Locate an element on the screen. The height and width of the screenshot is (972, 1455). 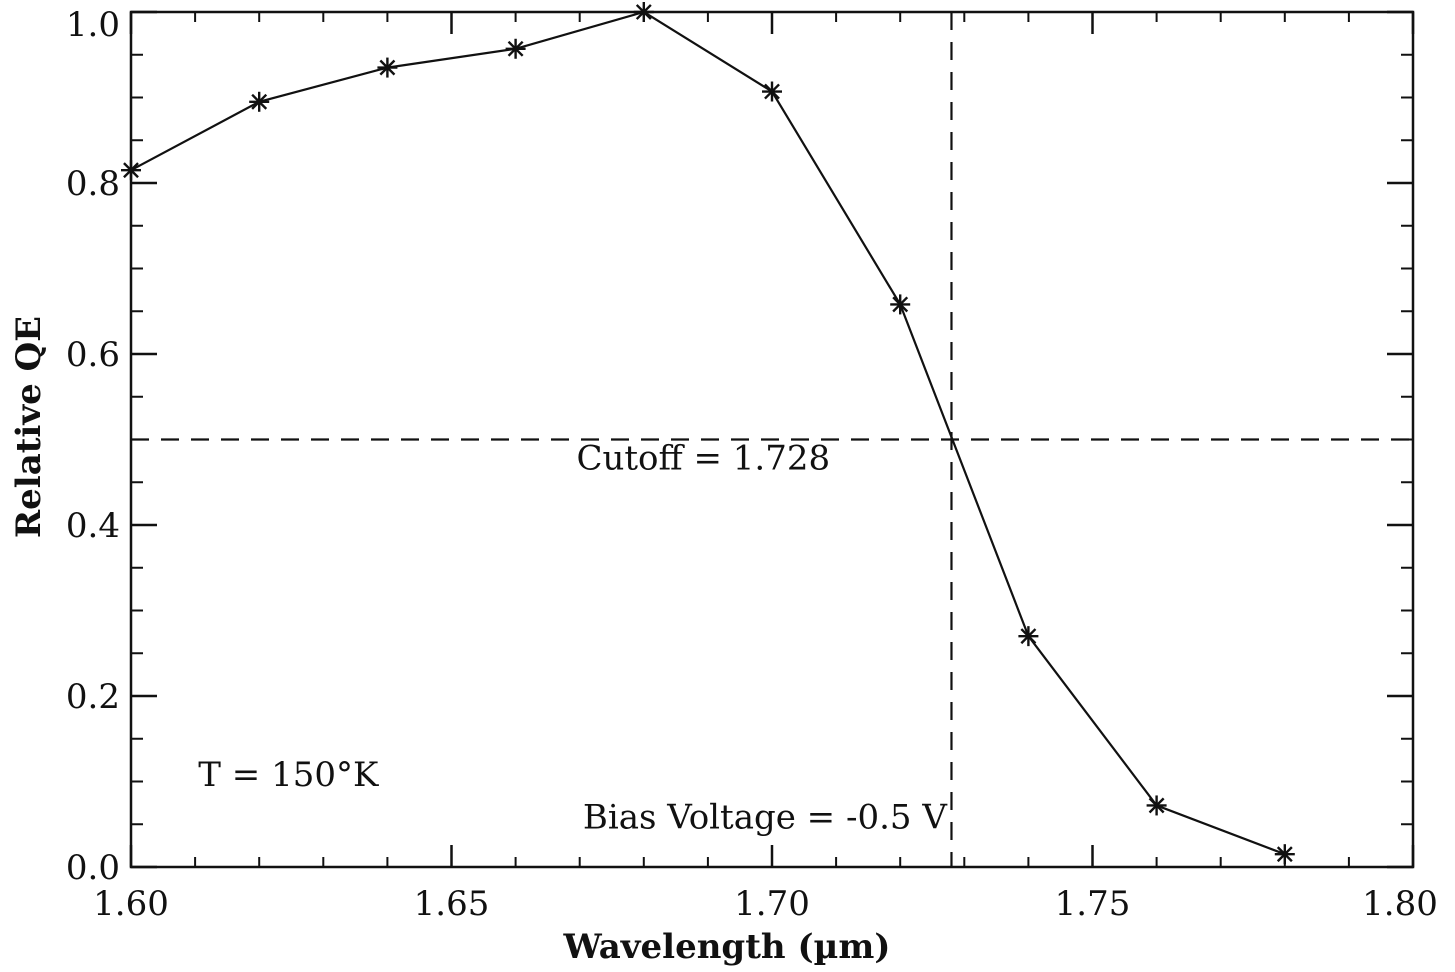
x-tick-label: 1.70 is located at coordinates (772, 904).